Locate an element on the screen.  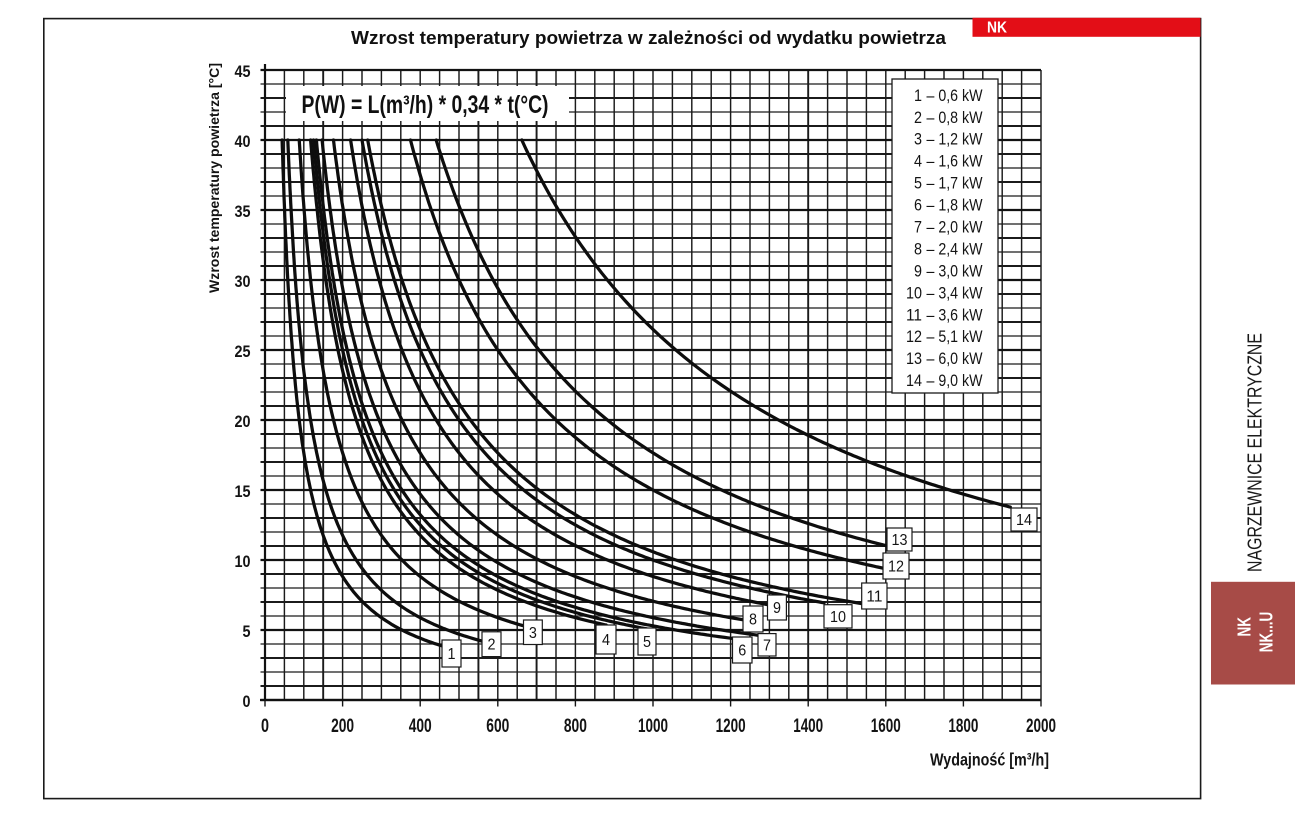
svg-text: – 1,7 kW is located at coordinates (955, 183).